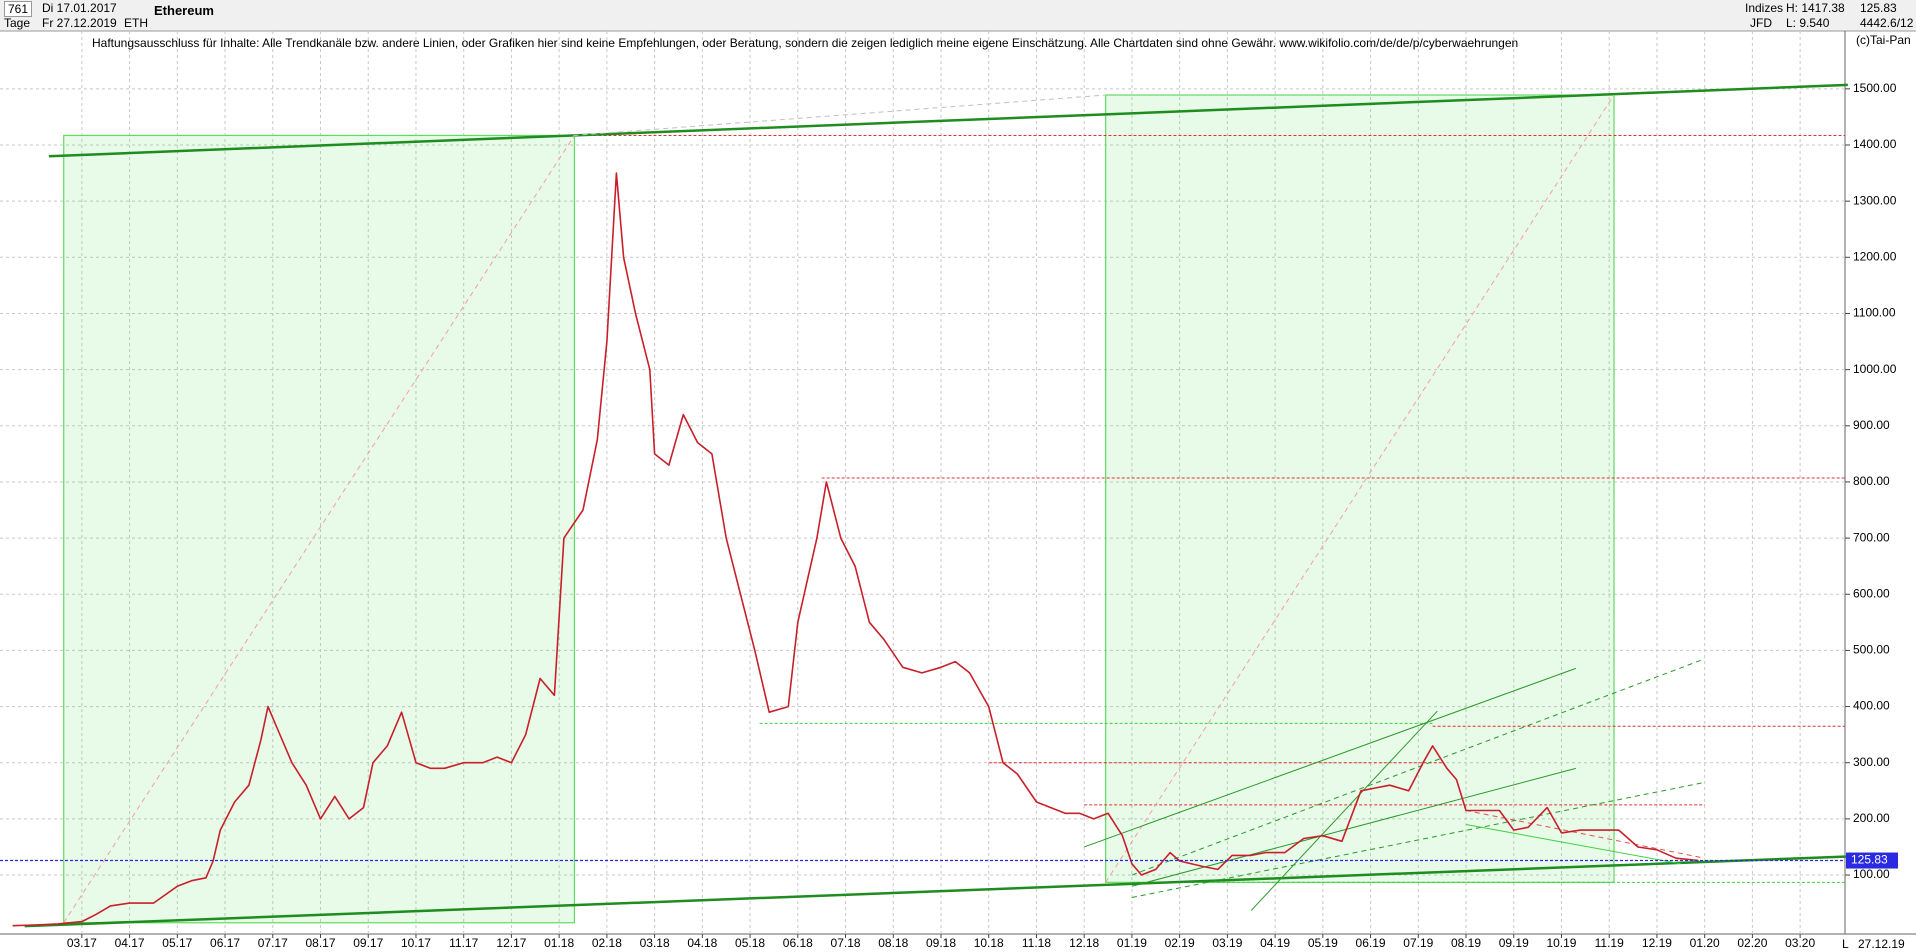  Describe the element at coordinates (1084, 943) in the screenshot. I see `x-tick-label: 12.18` at that location.